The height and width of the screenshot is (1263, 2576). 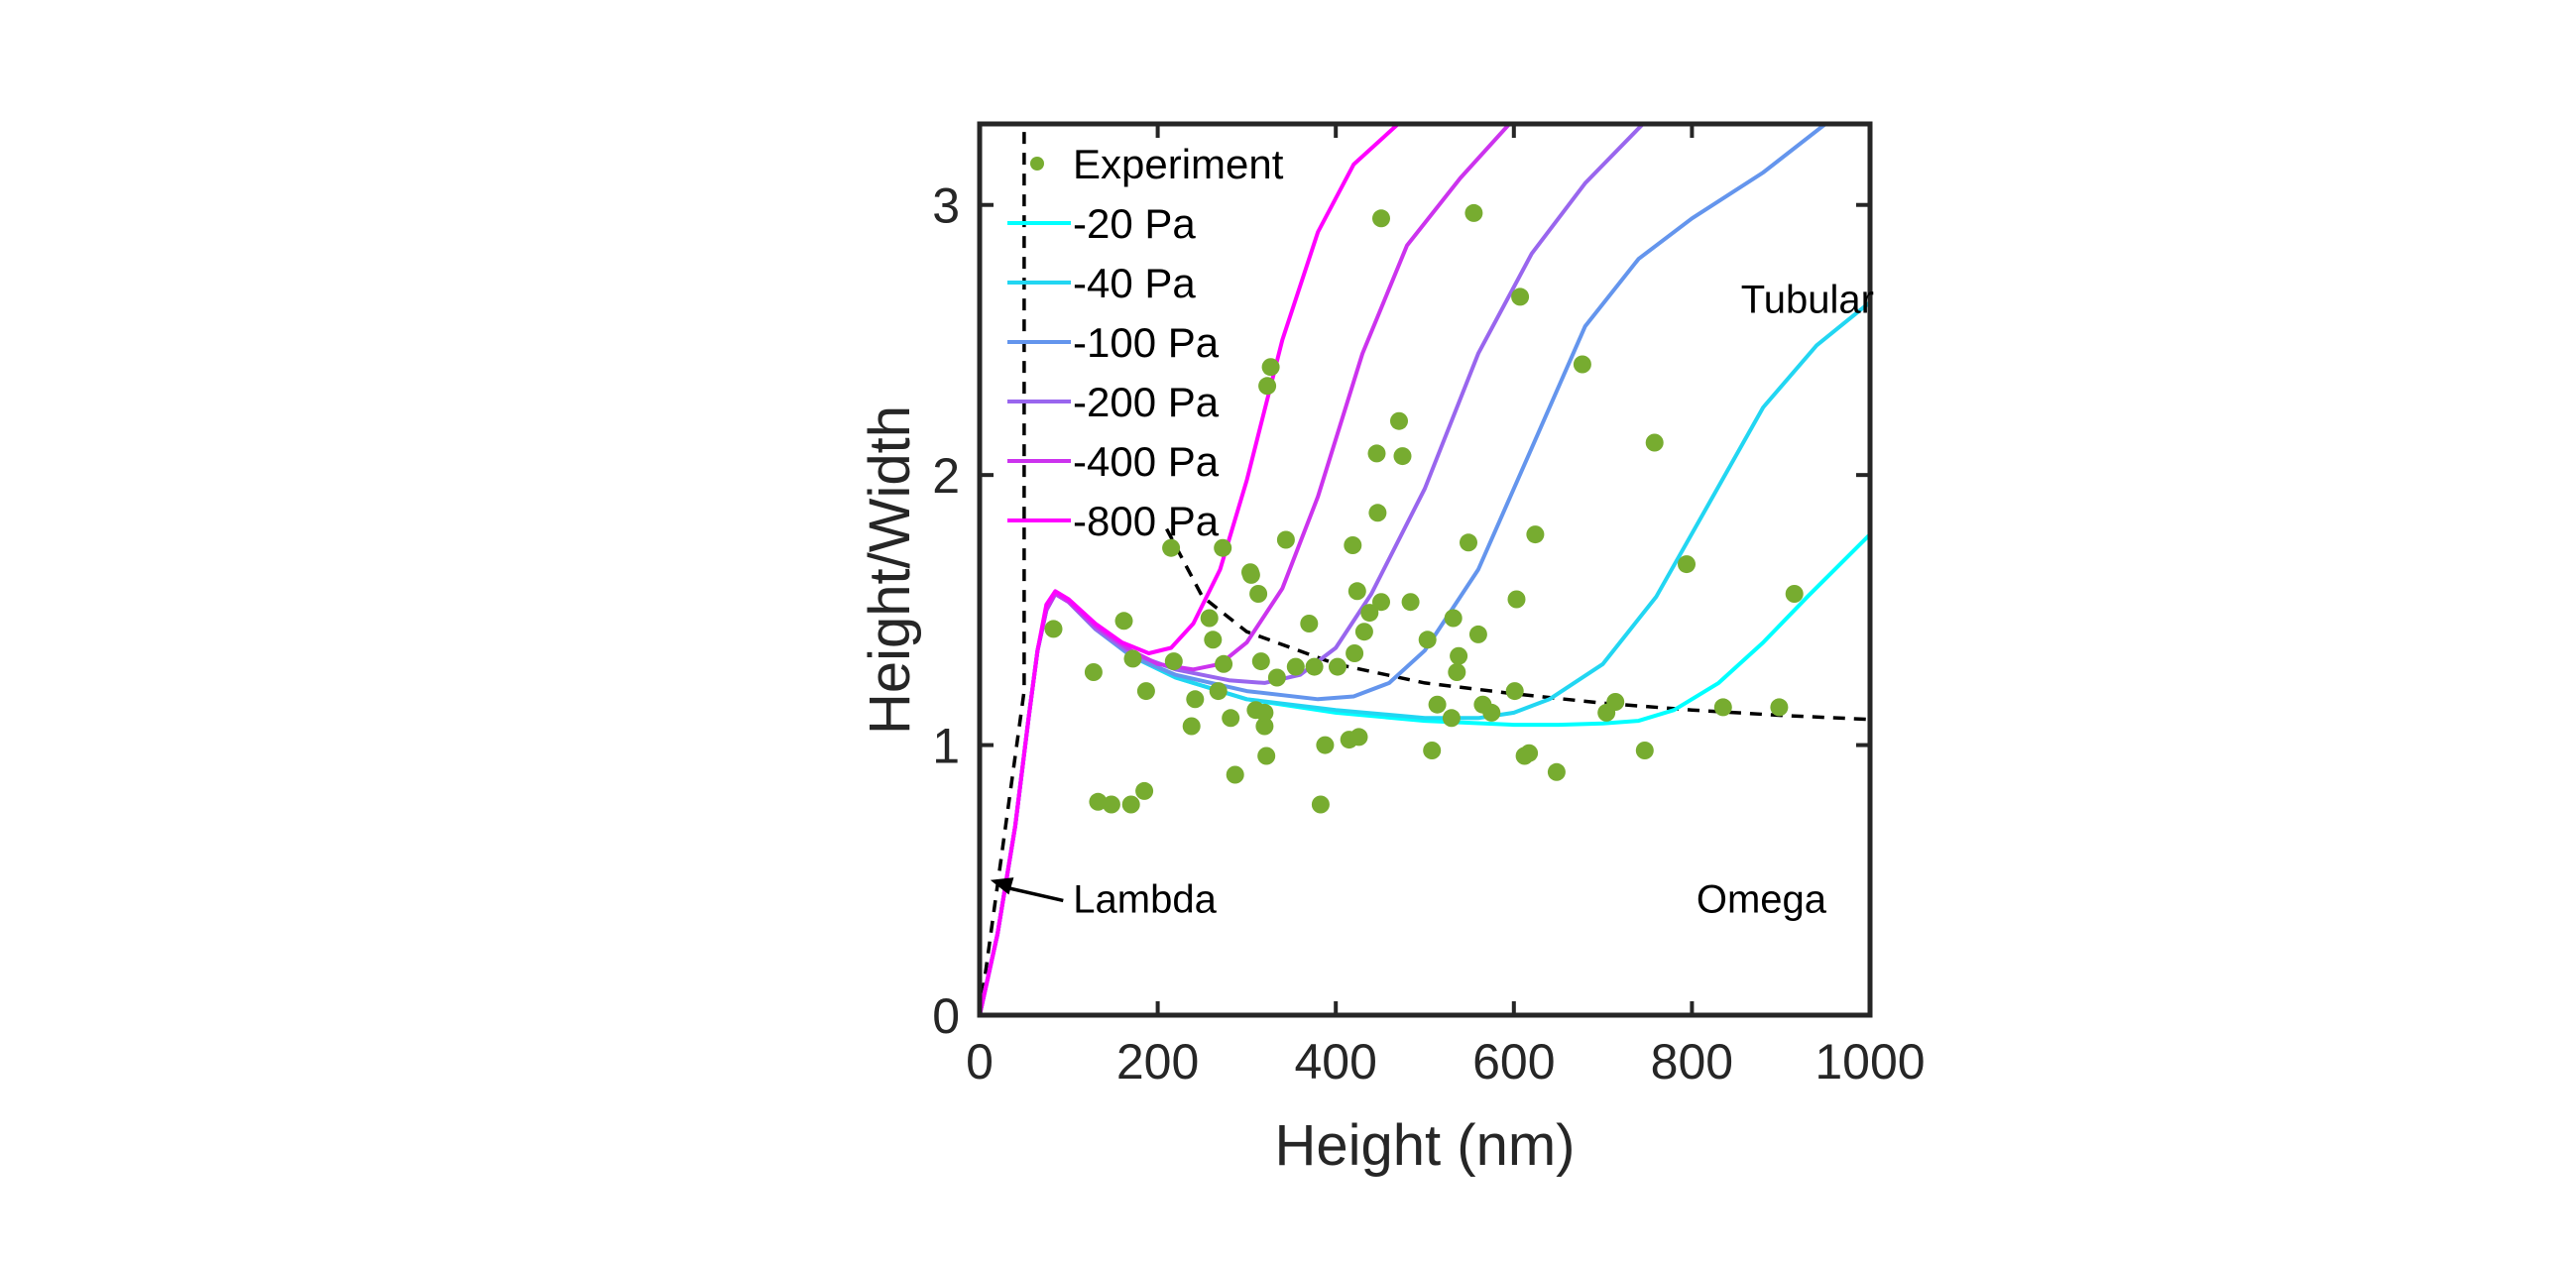 I want to click on y-axis-label: Height/Width, so click(x=890, y=570).